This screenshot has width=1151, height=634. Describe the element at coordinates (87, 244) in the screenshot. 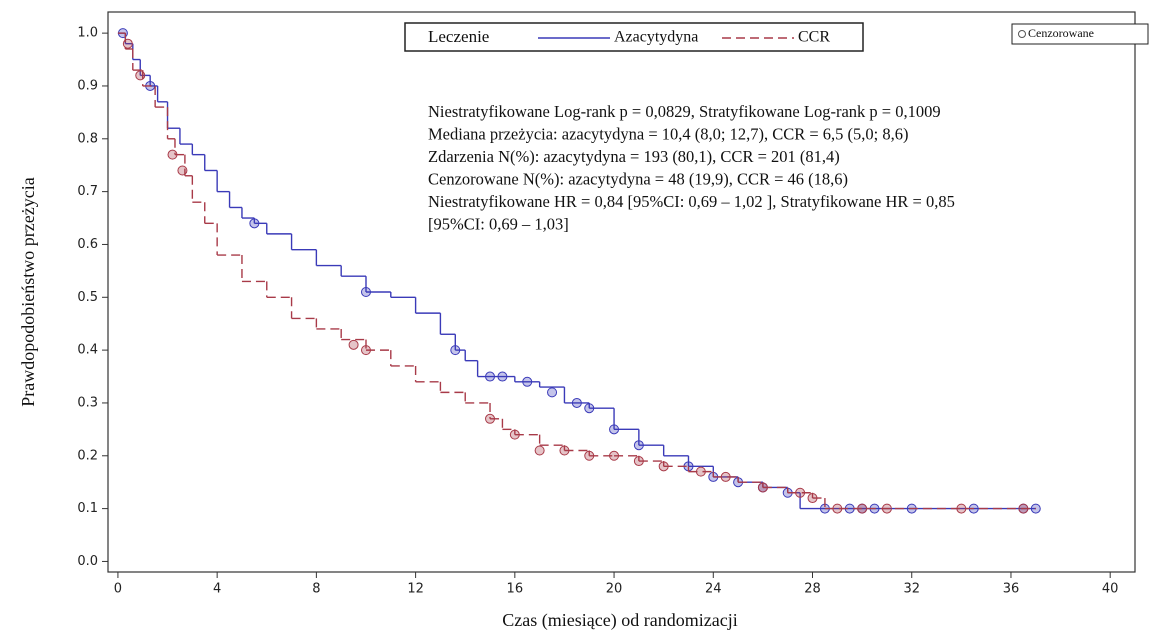

I see `y-tick-label: 0.6` at that location.